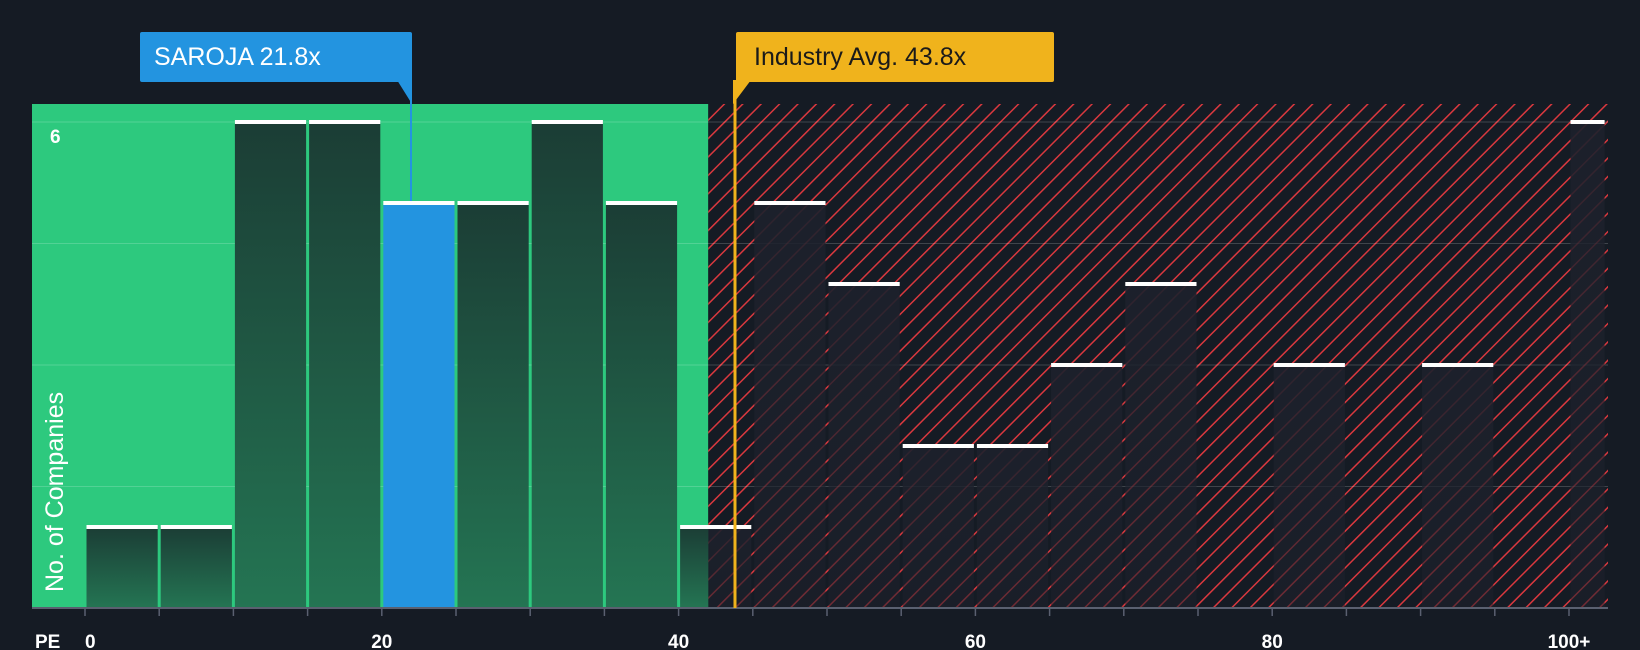 The width and height of the screenshot is (1640, 650). What do you see at coordinates (237, 57) in the screenshot?
I see `company-callout-label: SAROJA 21.8x` at bounding box center [237, 57].